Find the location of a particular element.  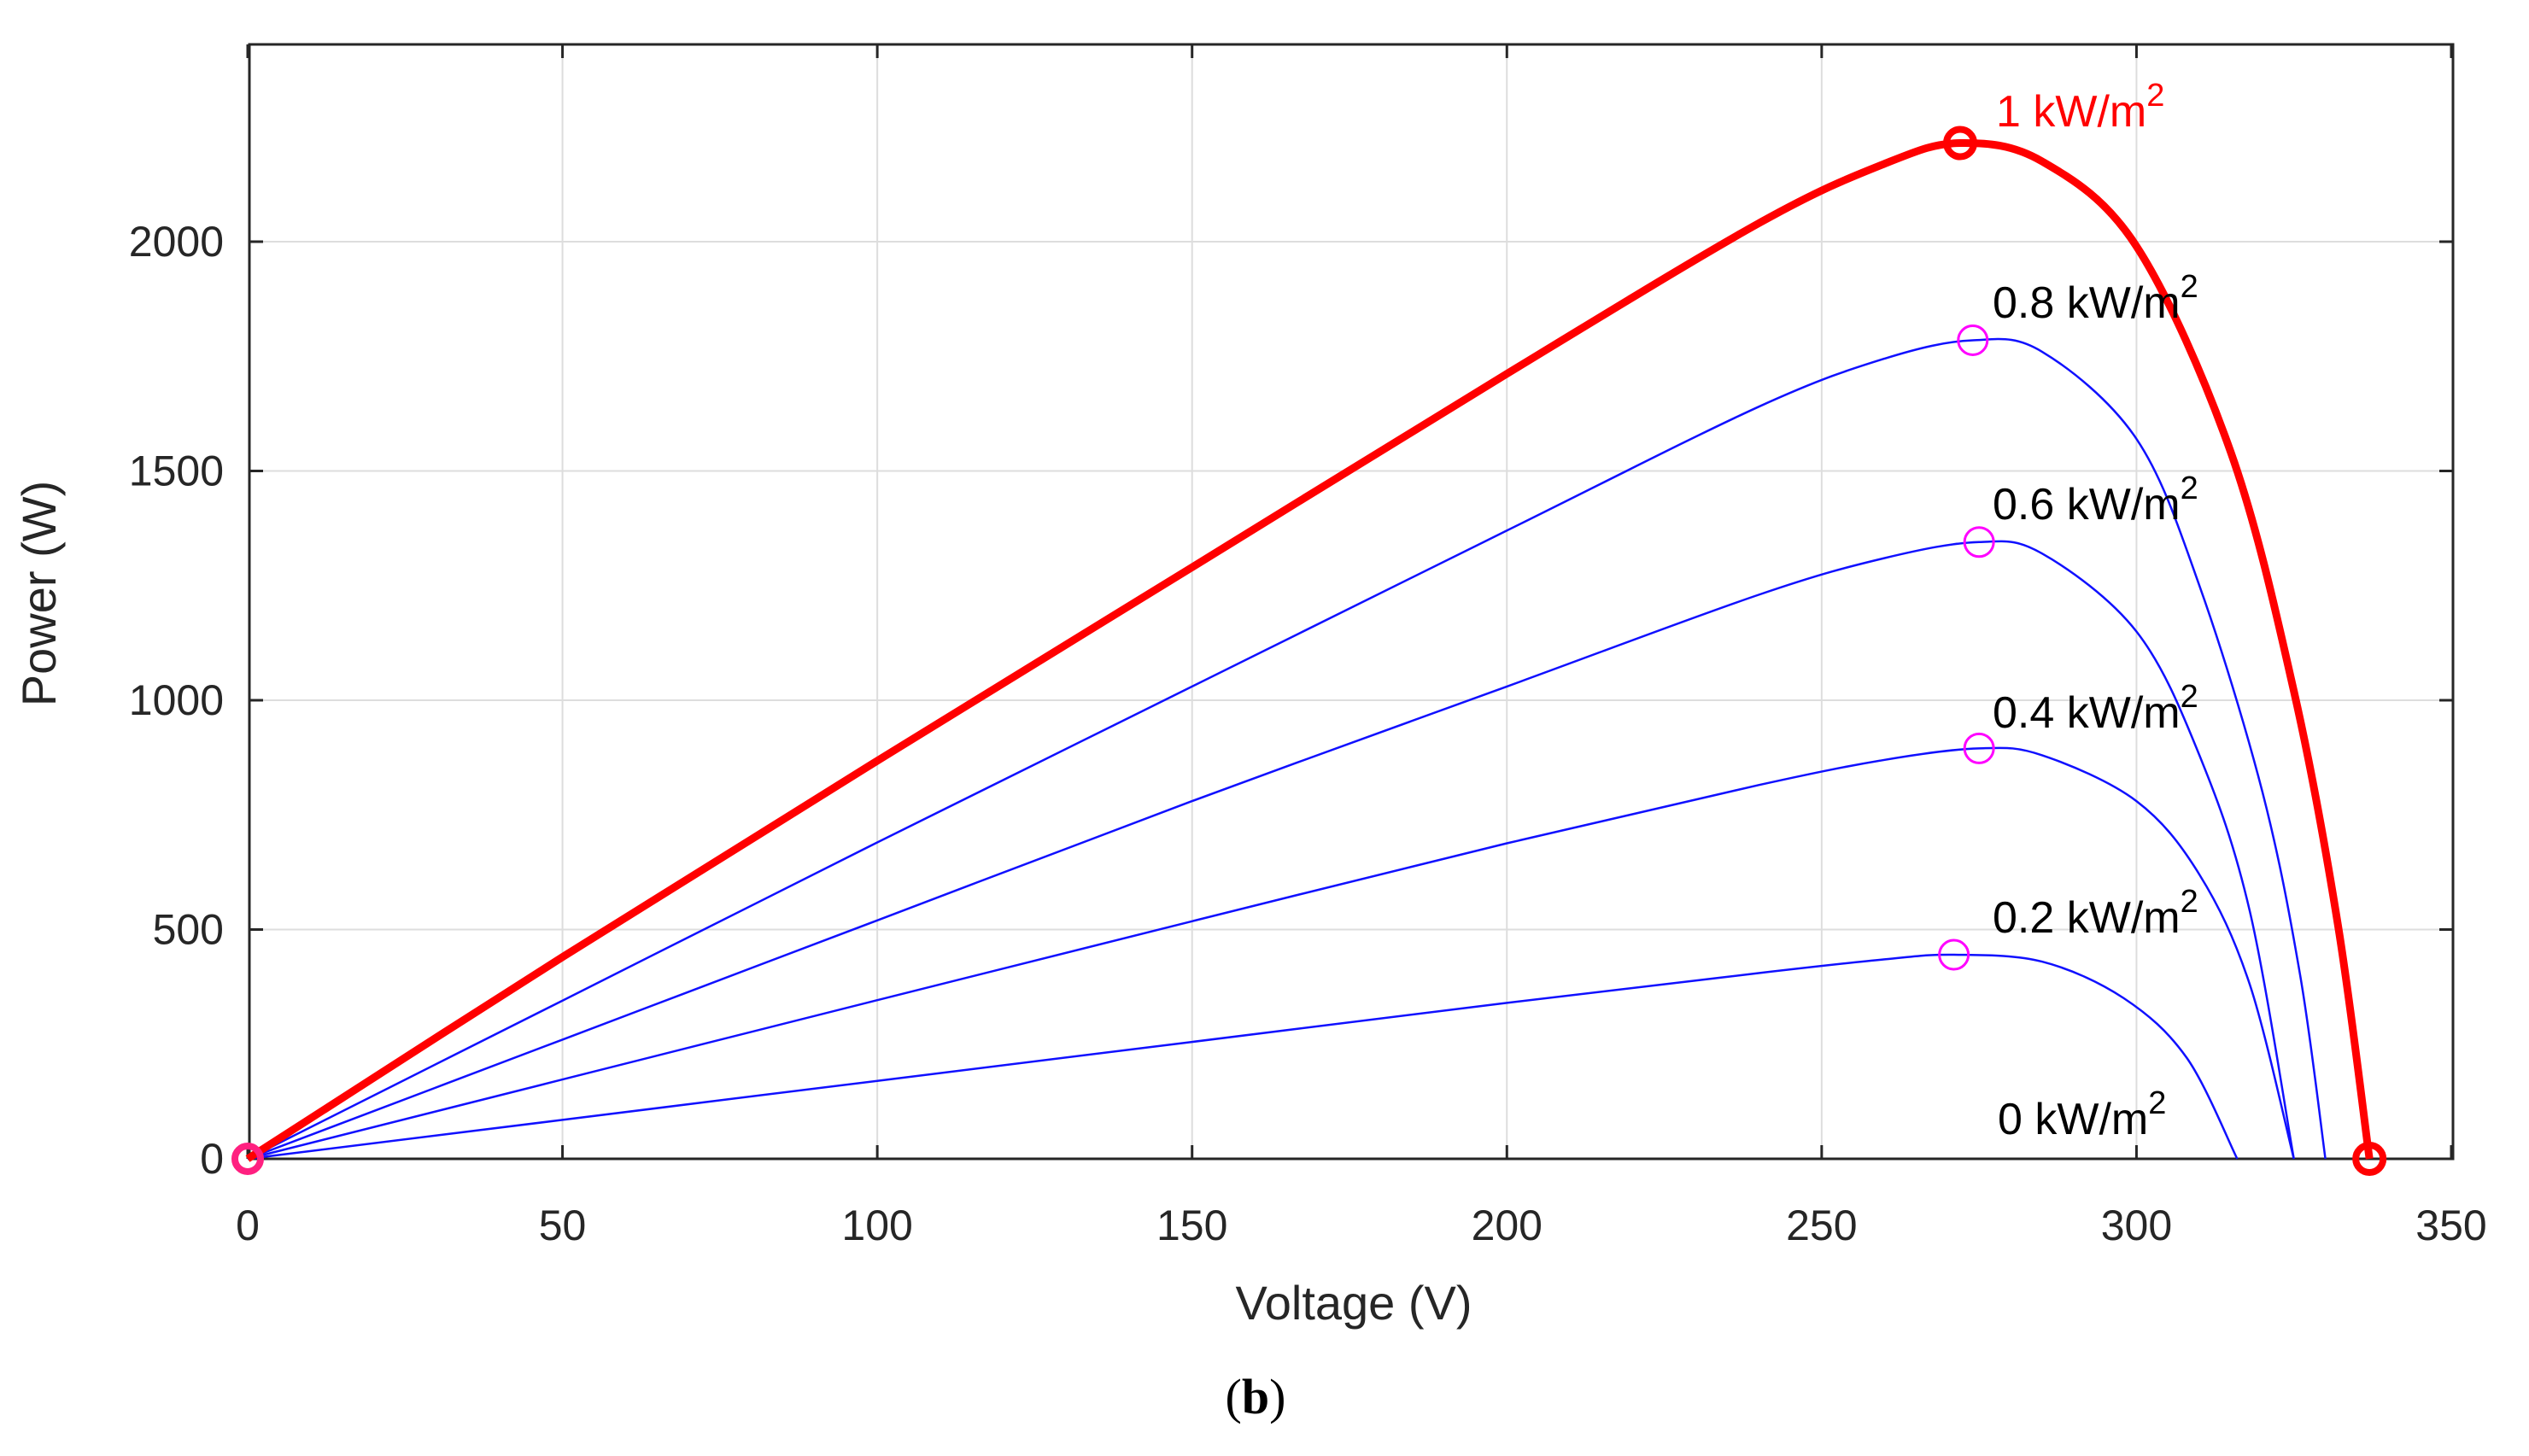

y-axis-label: Power (W) is located at coordinates (39, 593).